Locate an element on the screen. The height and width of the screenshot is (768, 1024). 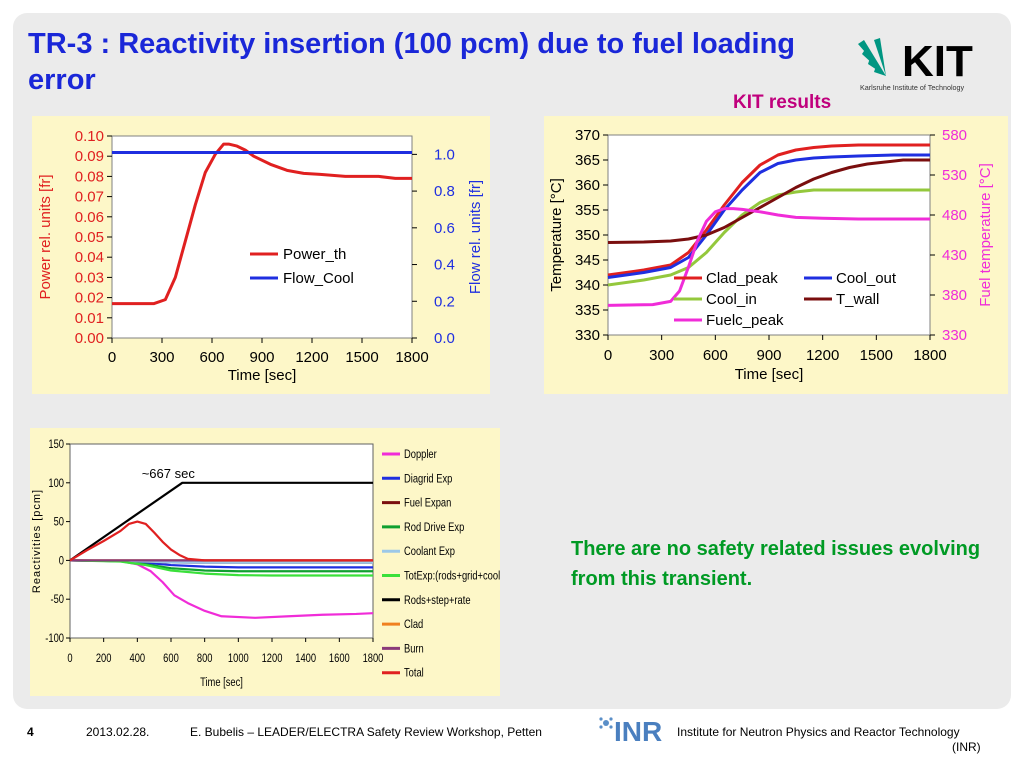
y-tick-label: -50 is located at coordinates (57, 599).